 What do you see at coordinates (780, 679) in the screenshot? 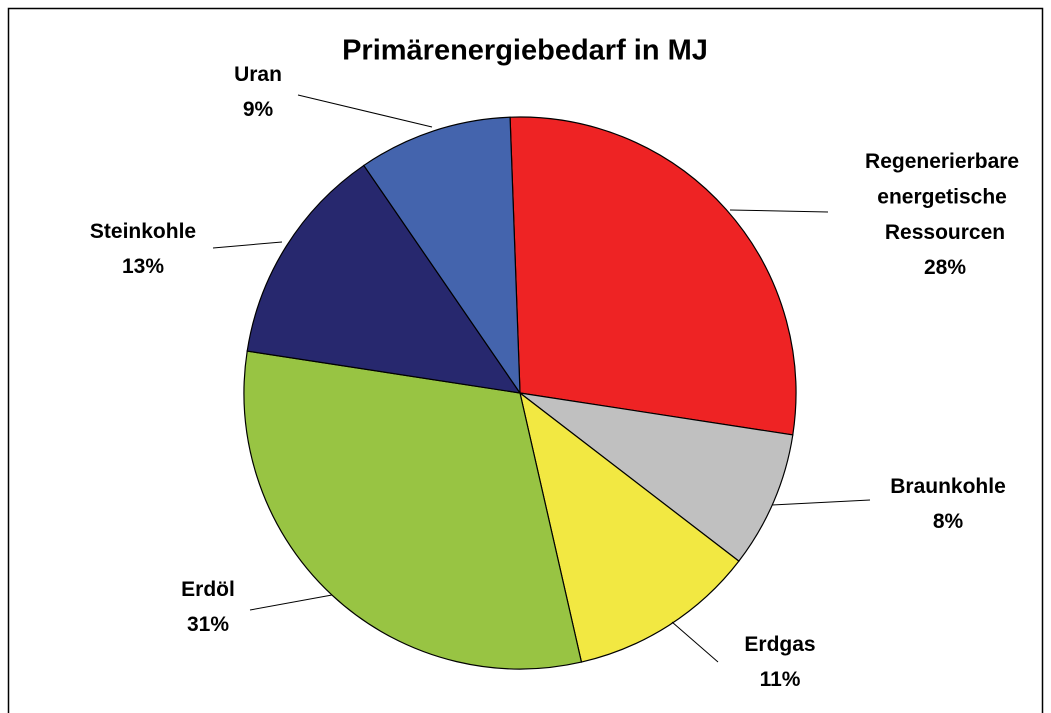
I see `slice-value-label: 11%` at bounding box center [780, 679].